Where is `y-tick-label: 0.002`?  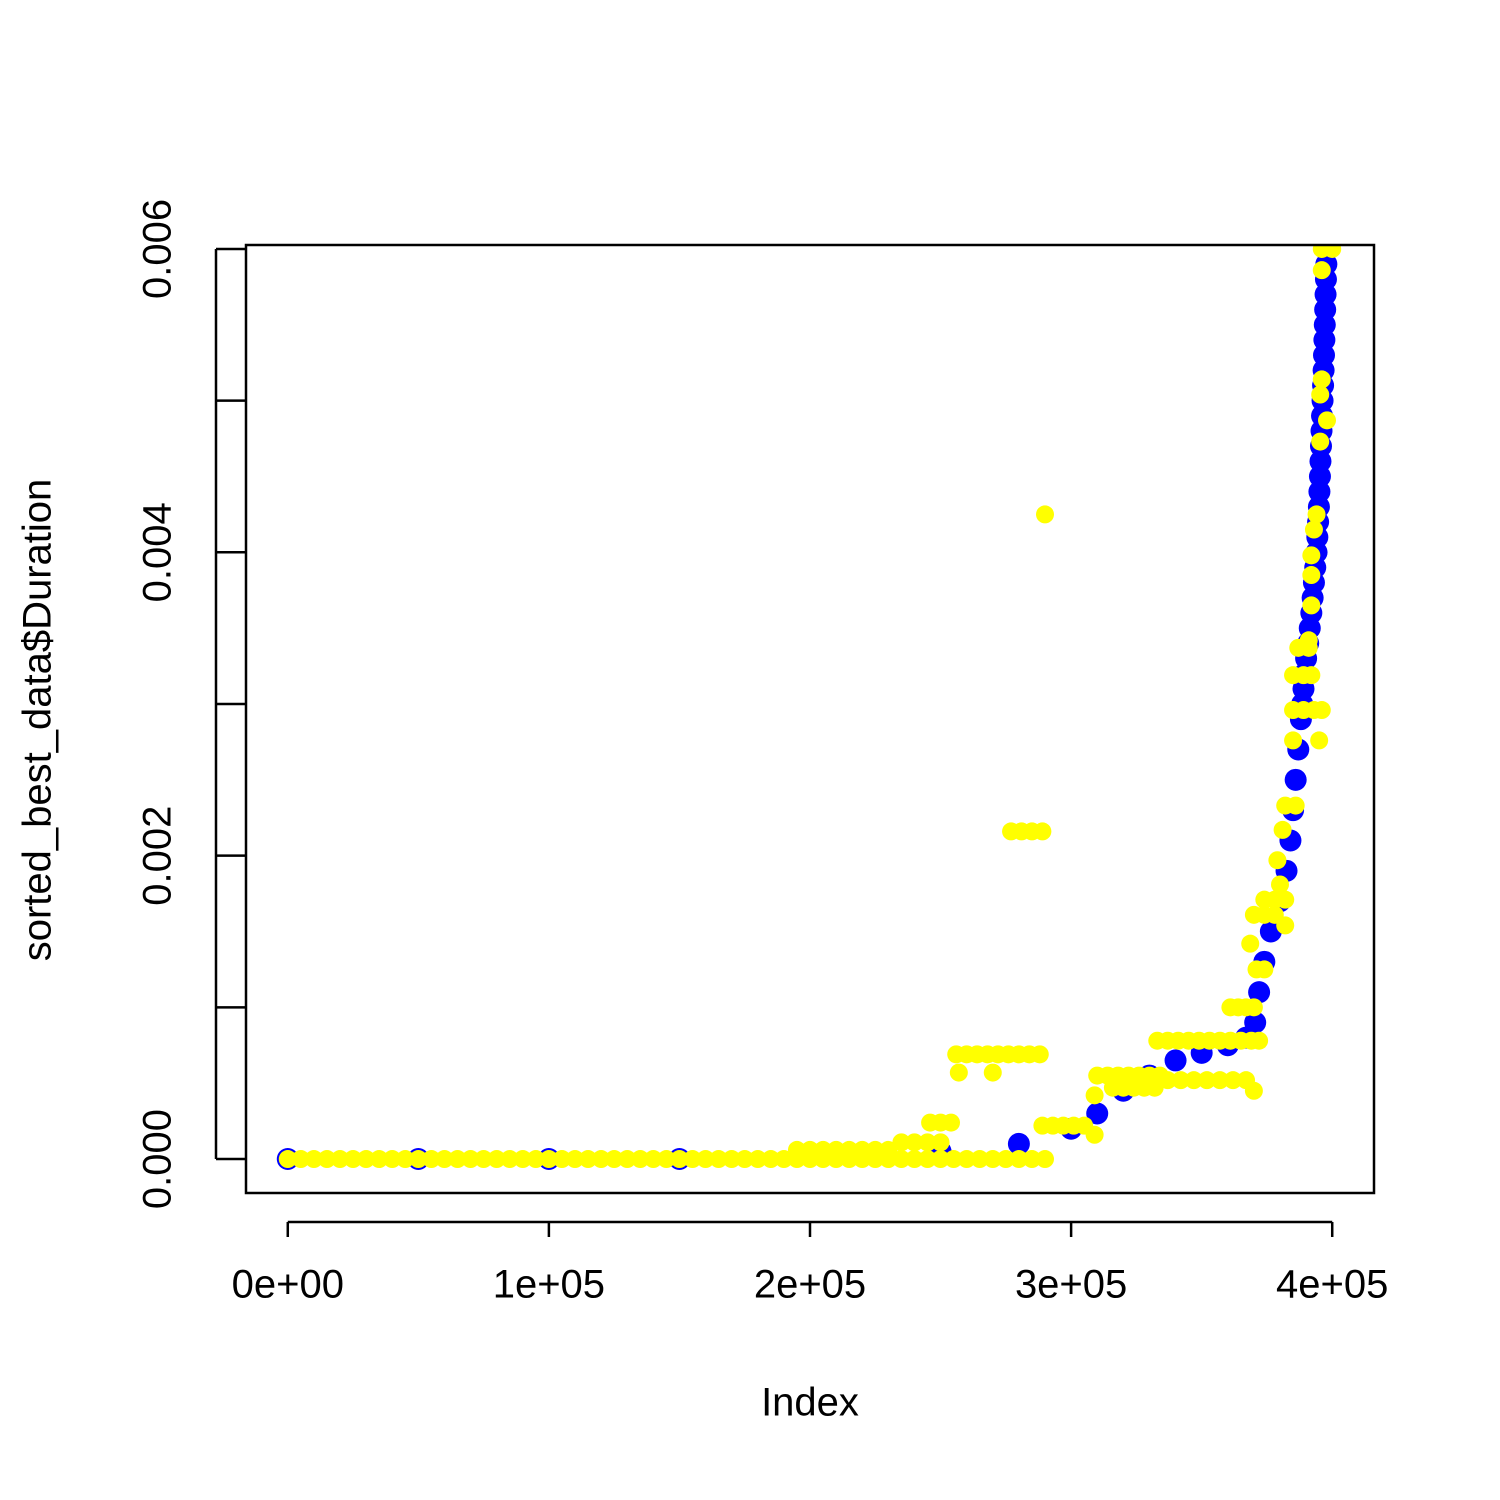
y-tick-label: 0.002 is located at coordinates (158, 856).